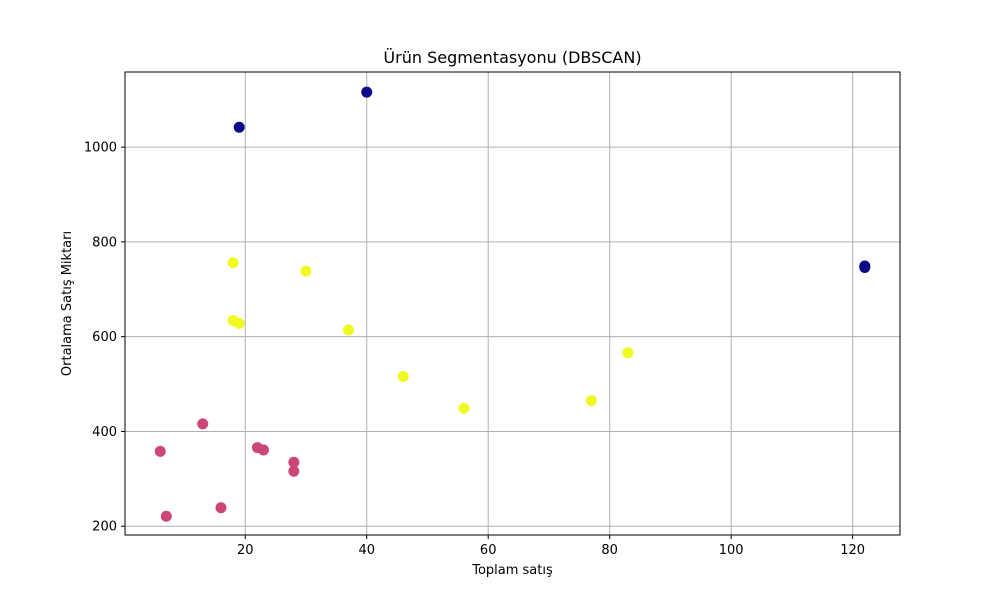  What do you see at coordinates (852, 550) in the screenshot?
I see `x-tick-label: 120` at bounding box center [852, 550].